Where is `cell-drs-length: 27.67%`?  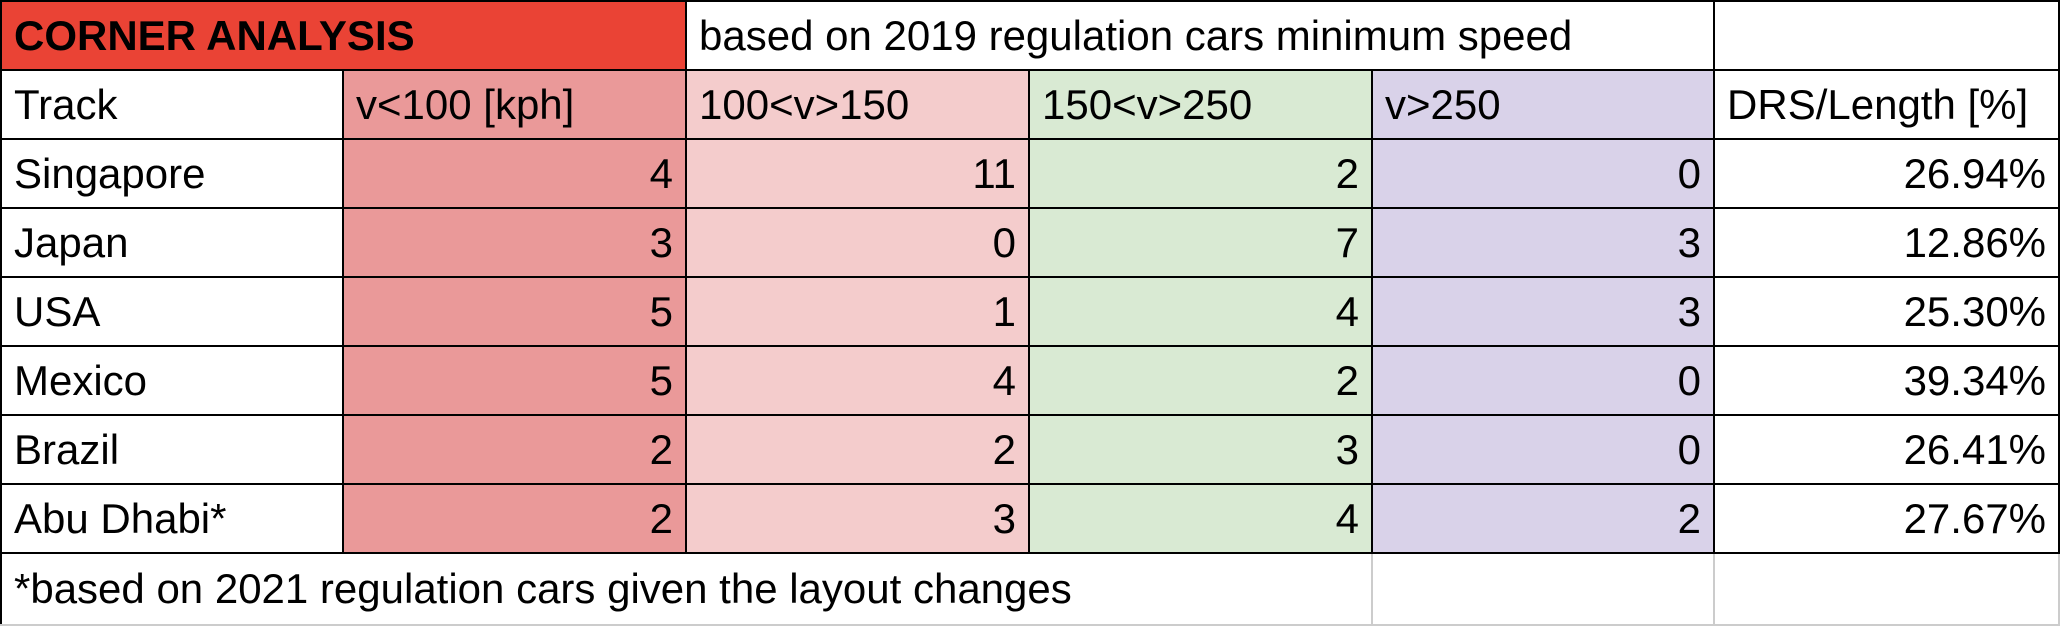 cell-drs-length: 27.67% is located at coordinates (1886, 518).